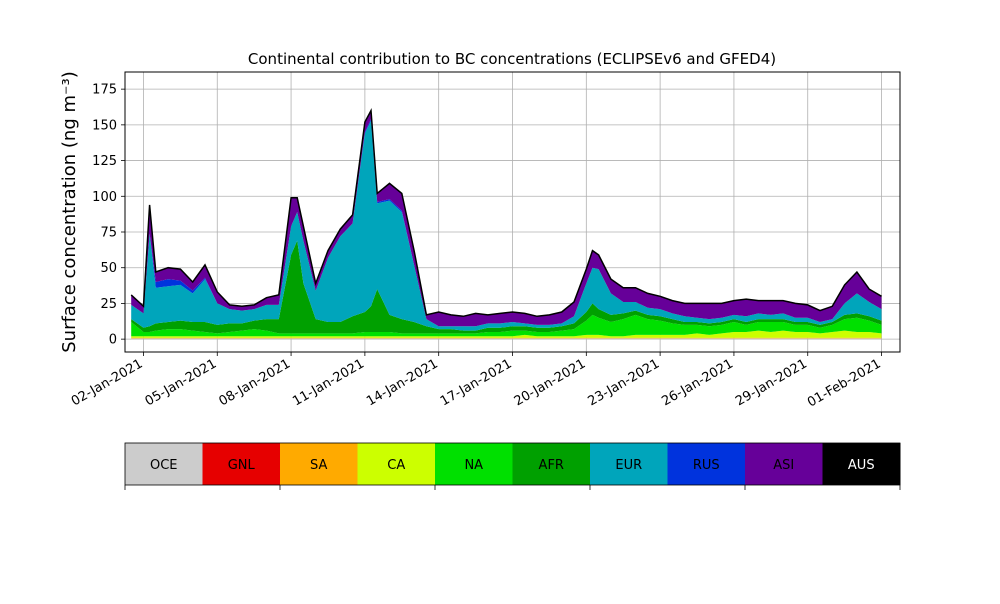 The width and height of the screenshot is (1000, 604). I want to click on y-tick-label: 75, so click(108, 233).